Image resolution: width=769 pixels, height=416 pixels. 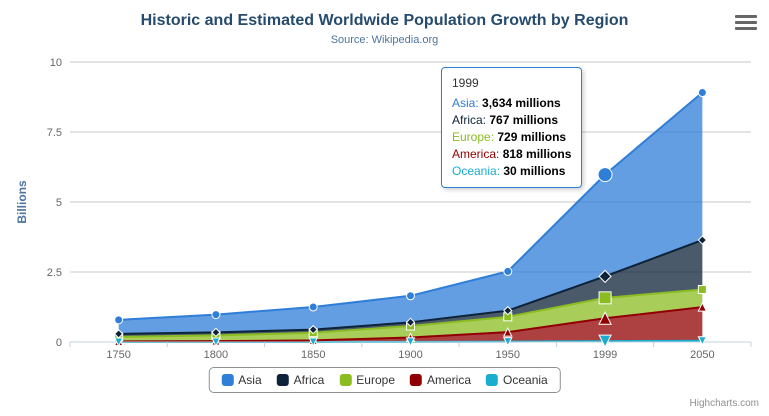 I want to click on legend-label: Africa, so click(x=309, y=380).